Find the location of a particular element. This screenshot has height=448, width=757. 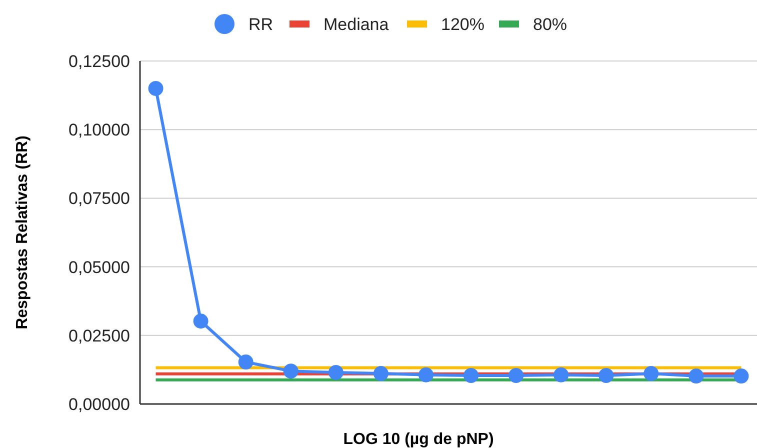

y-axis-title: Respostas Relativas (RR) is located at coordinates (22, 233).